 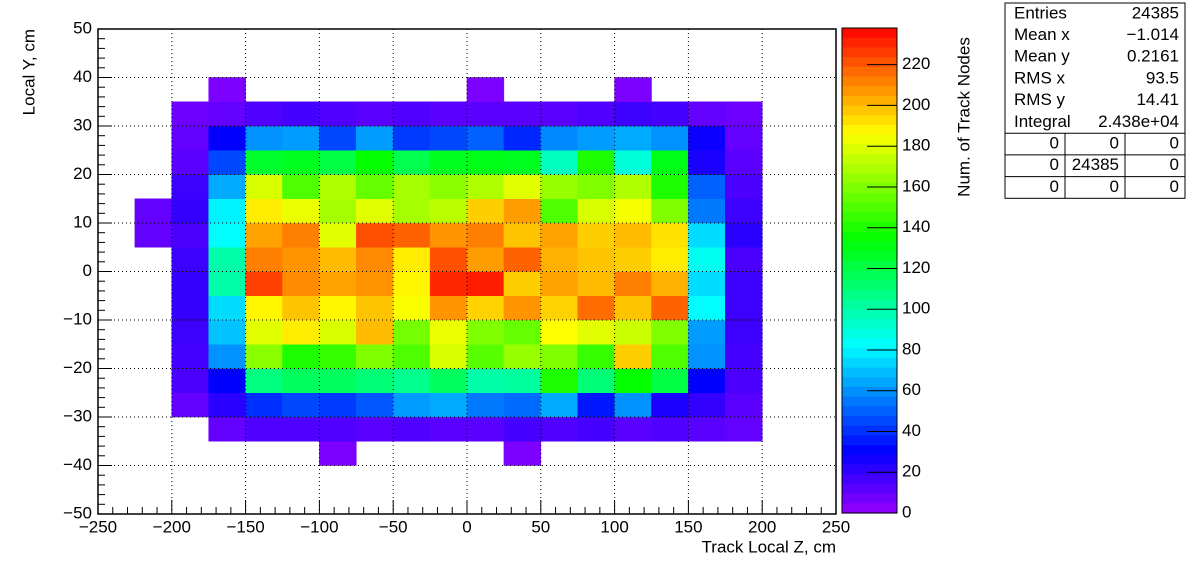 I want to click on stats-value: 2.438e+04, so click(x=1138, y=121).